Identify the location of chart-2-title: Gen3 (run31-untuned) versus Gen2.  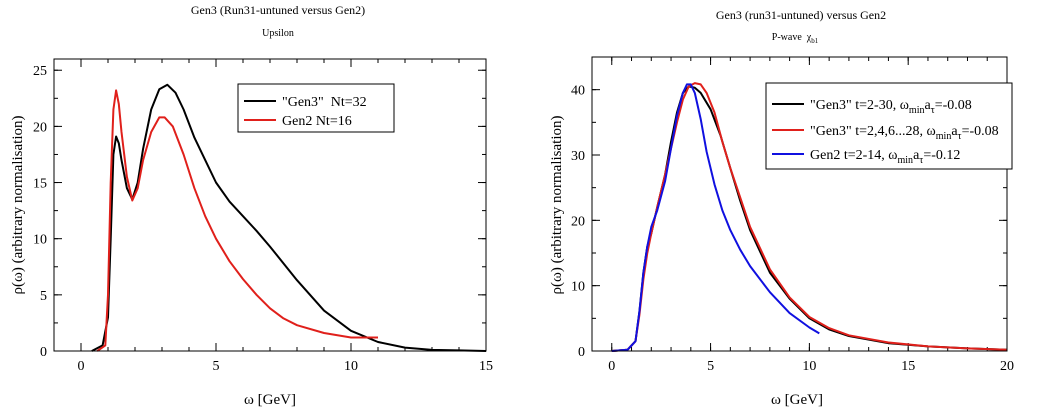
(801, 15).